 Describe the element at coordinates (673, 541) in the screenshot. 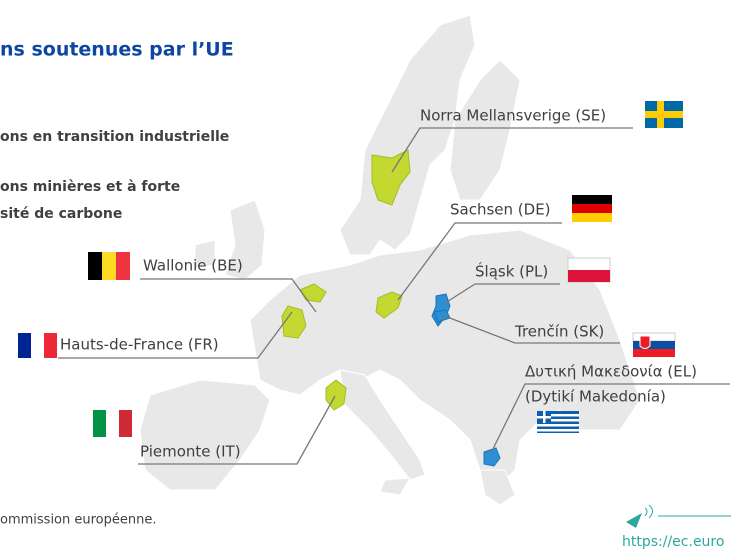

I see `url: https://ec.euro` at that location.